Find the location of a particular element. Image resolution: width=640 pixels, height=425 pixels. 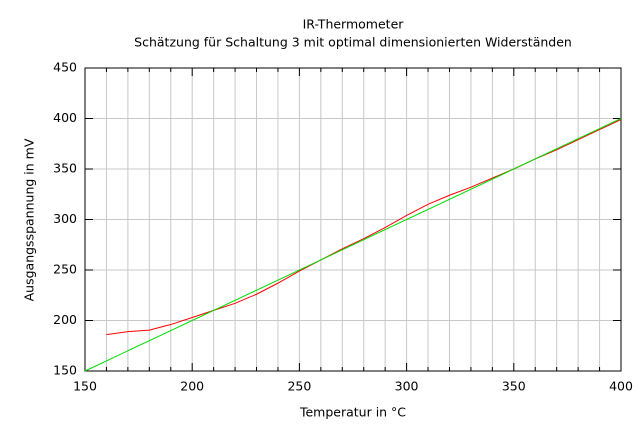

y-tick-label: 200 is located at coordinates (65, 319).